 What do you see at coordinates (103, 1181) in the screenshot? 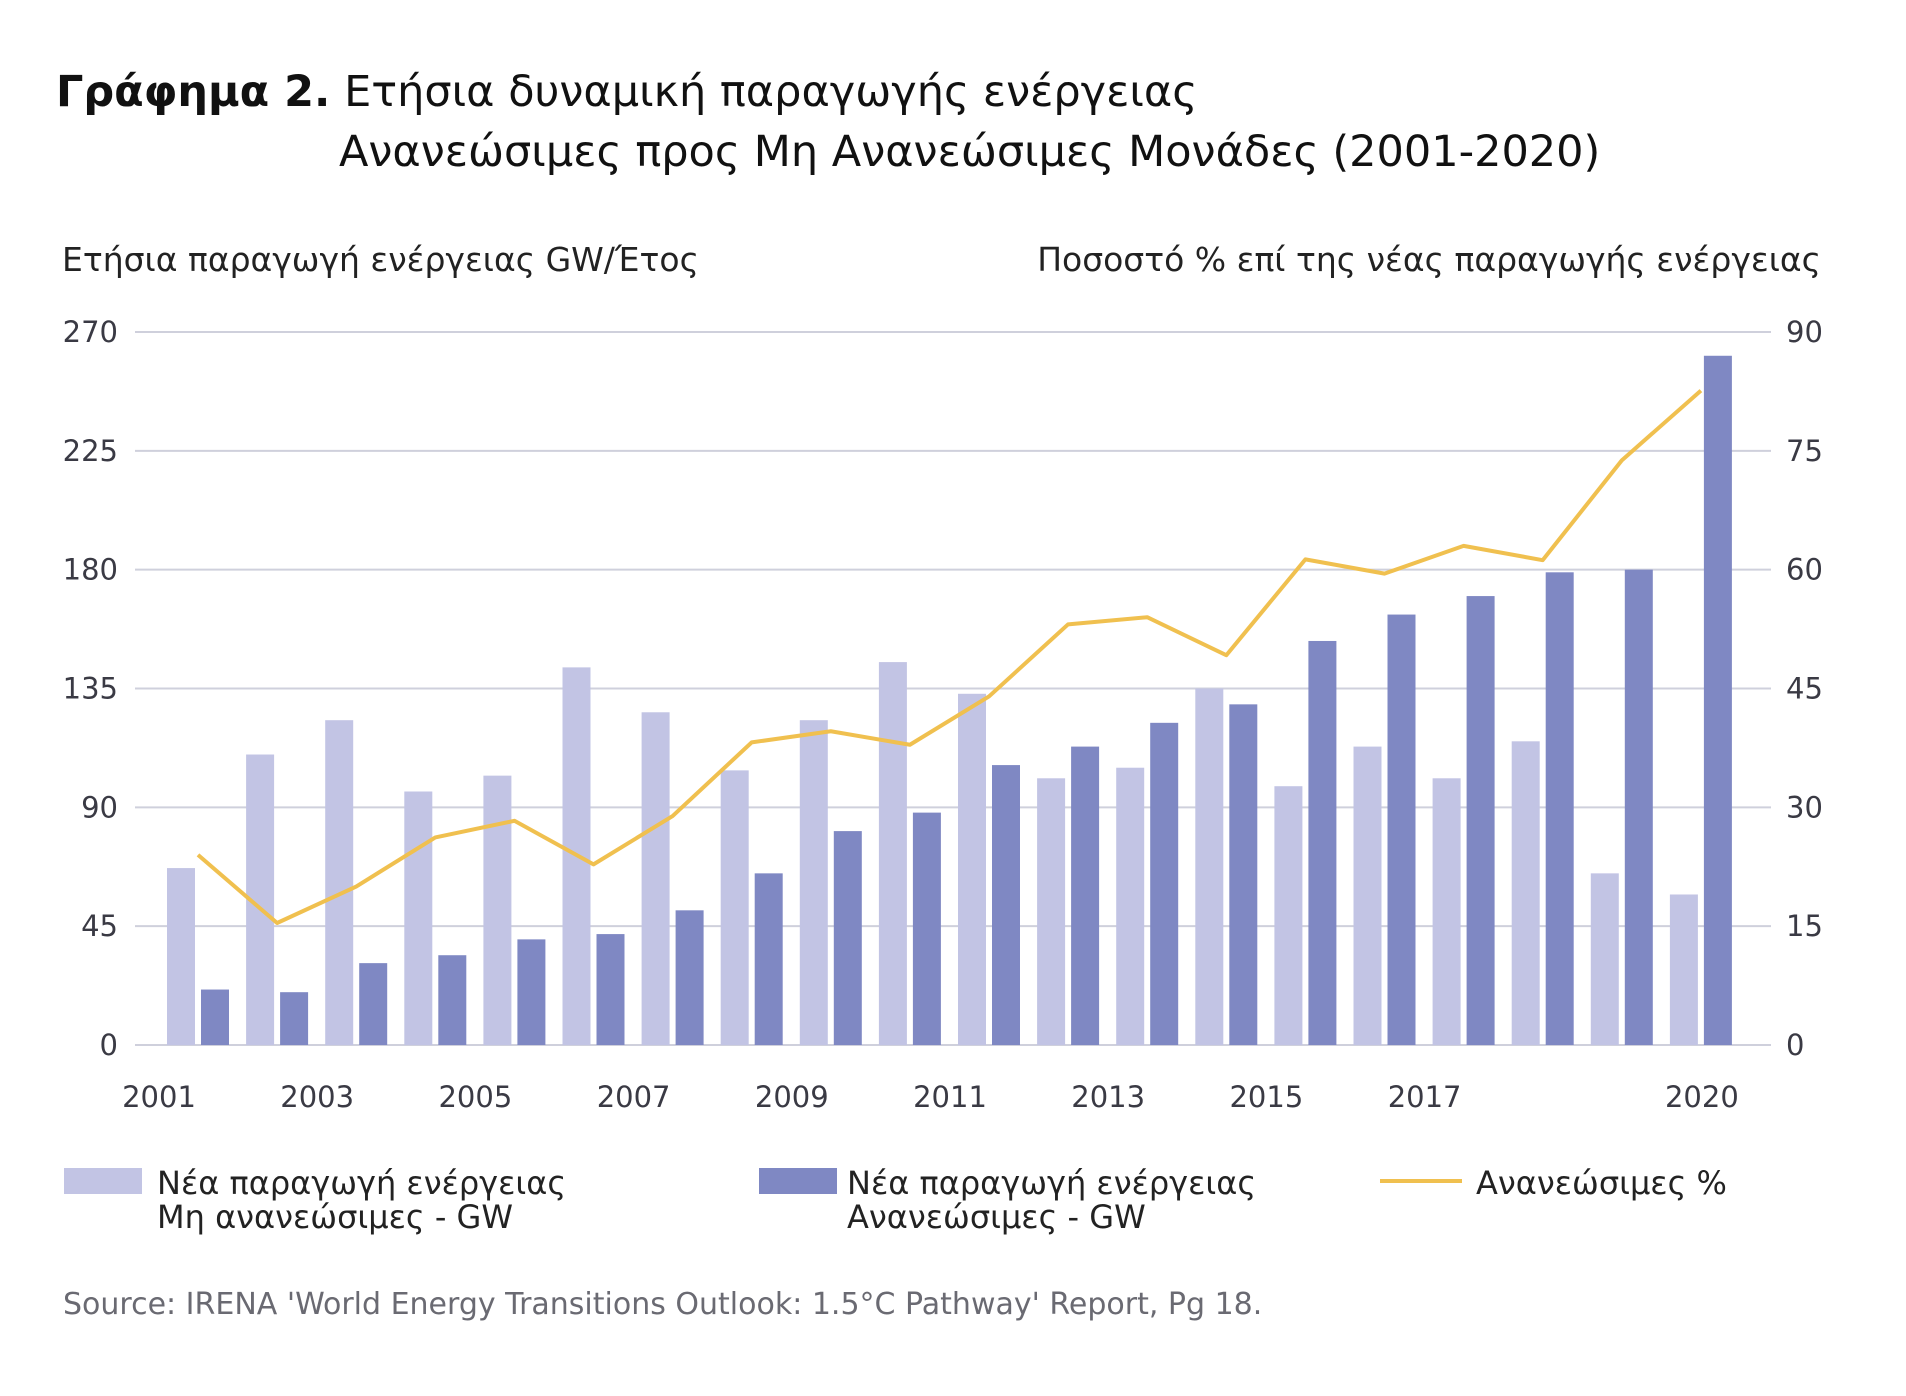
I see `legend-swatch-nonrenewable` at bounding box center [103, 1181].